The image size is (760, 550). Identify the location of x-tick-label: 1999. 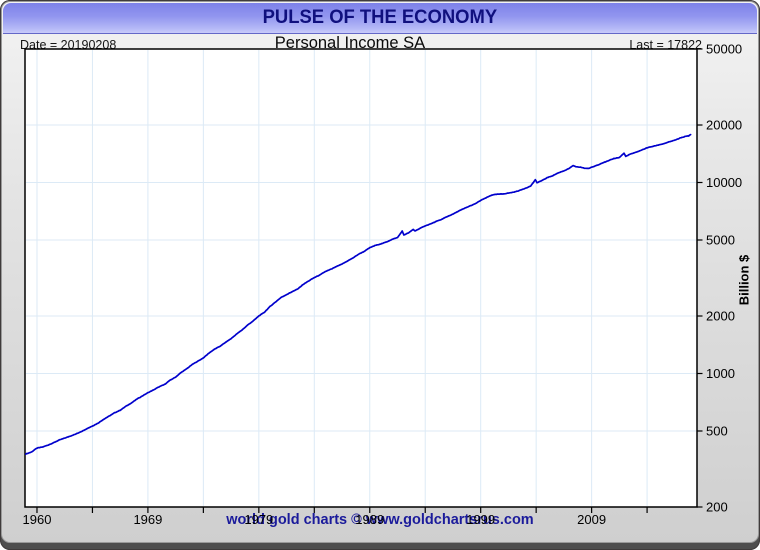
(480, 519).